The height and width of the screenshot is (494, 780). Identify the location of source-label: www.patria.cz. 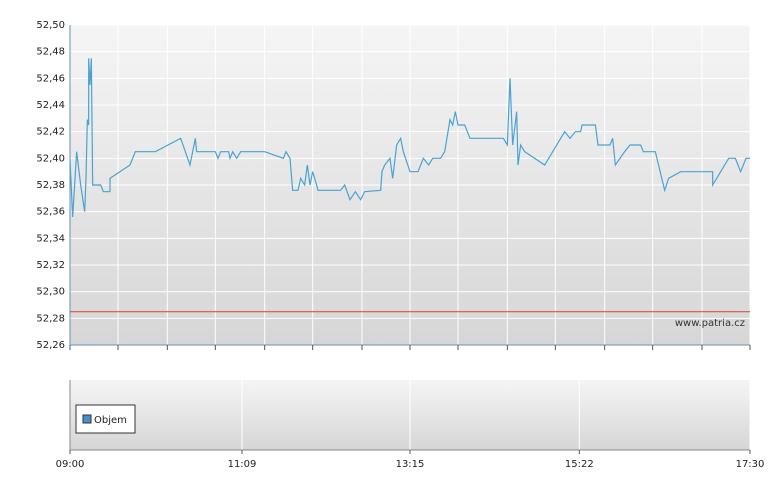
(710, 323).